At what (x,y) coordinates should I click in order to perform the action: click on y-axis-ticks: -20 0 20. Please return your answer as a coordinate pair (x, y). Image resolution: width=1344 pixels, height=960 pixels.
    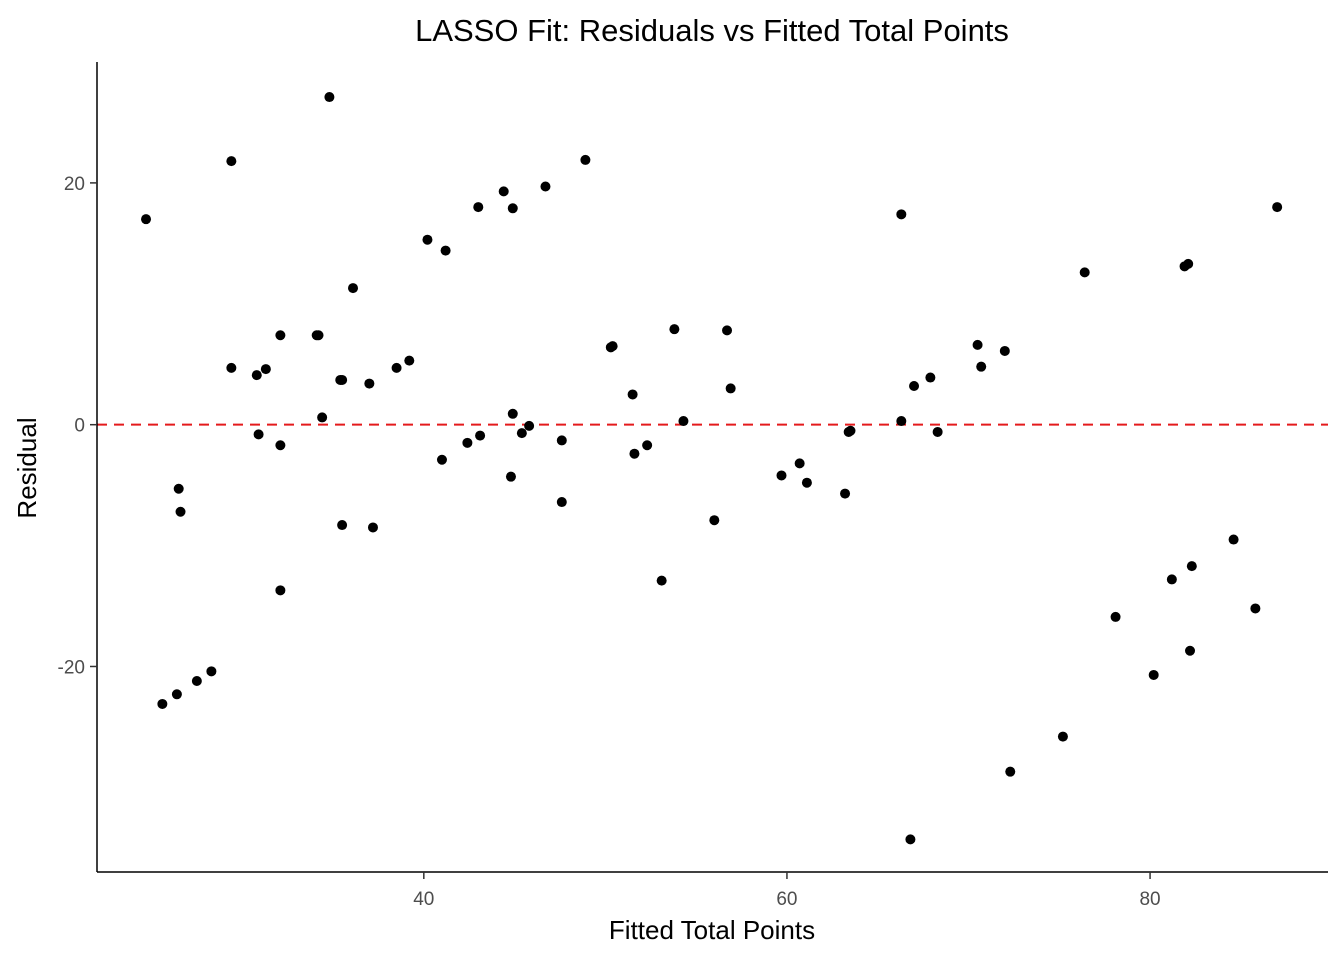
    Looking at the image, I should click on (77, 426).